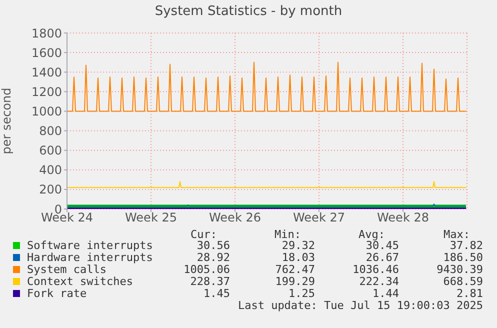 The height and width of the screenshot is (328, 497). Describe the element at coordinates (203, 234) in the screenshot. I see `text: Cur:` at that location.